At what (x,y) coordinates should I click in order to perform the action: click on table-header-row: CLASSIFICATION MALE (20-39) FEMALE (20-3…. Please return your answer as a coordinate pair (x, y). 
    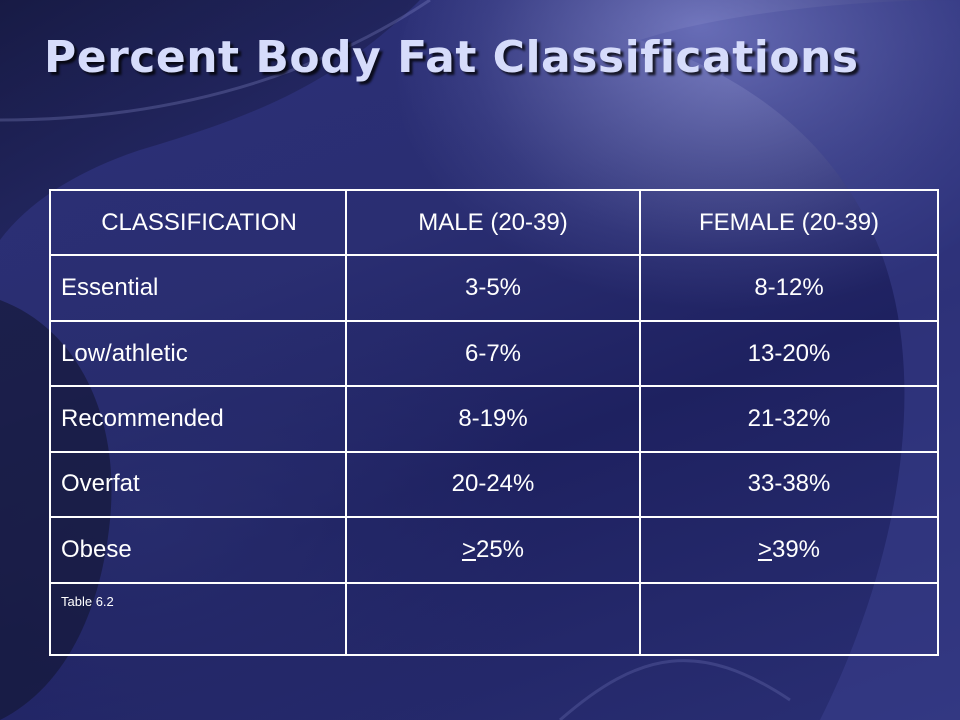
    Looking at the image, I should click on (494, 222).